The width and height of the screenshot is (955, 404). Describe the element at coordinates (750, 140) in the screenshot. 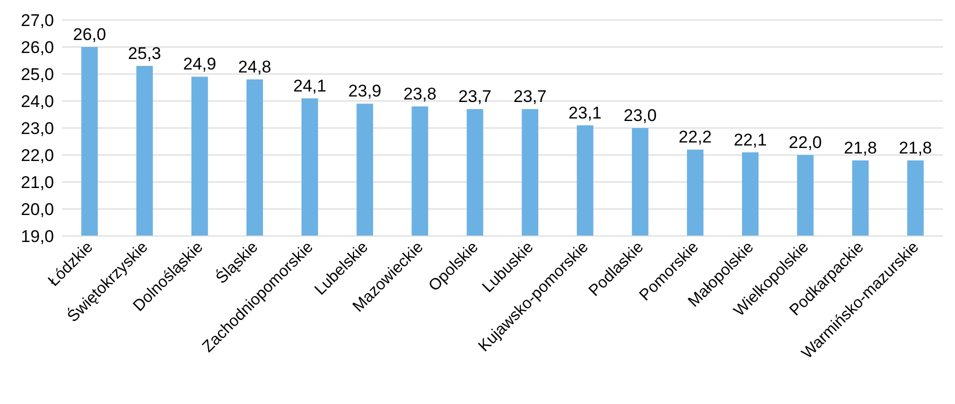

I see `data-label: 22,1` at that location.